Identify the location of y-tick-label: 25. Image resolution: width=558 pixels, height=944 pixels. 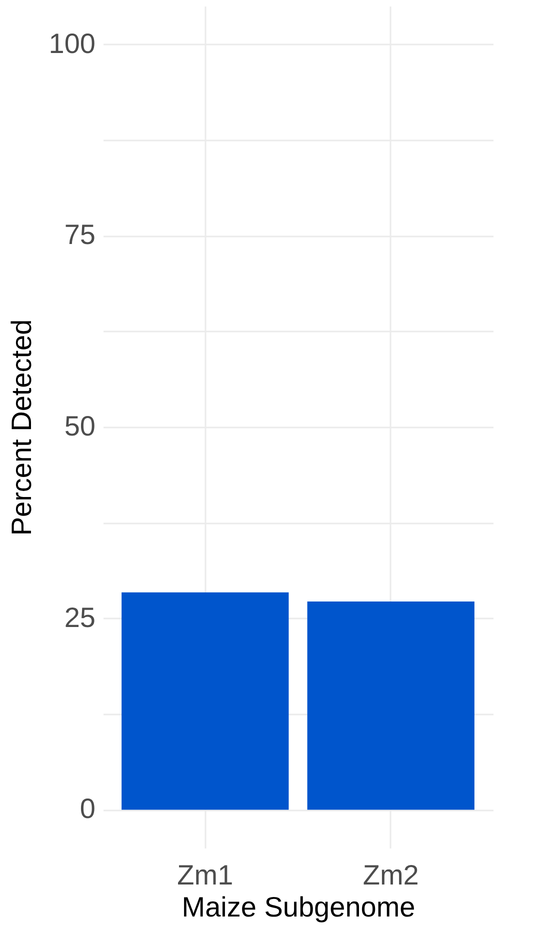
(80, 617).